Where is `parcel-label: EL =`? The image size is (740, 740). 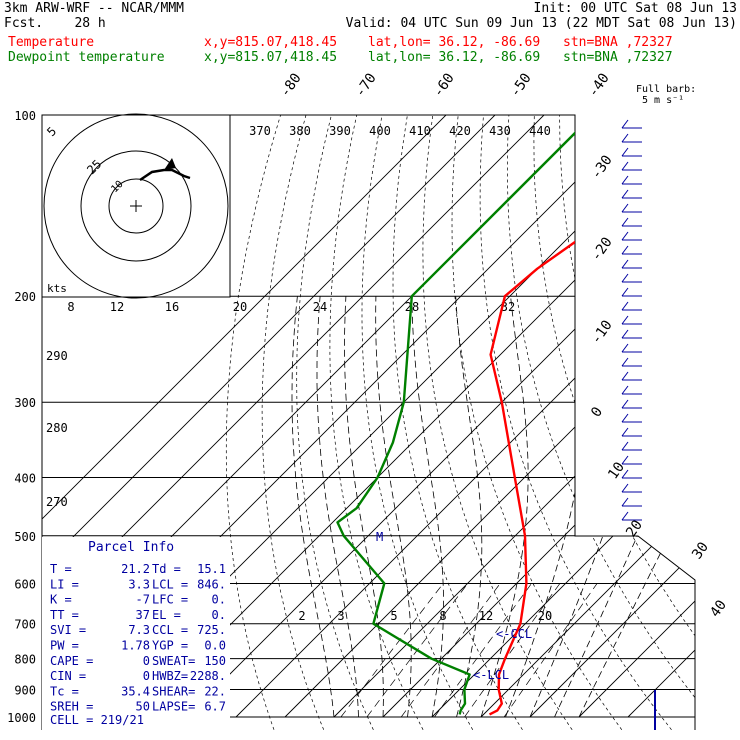
parcel-label: EL = is located at coordinates (166, 615).